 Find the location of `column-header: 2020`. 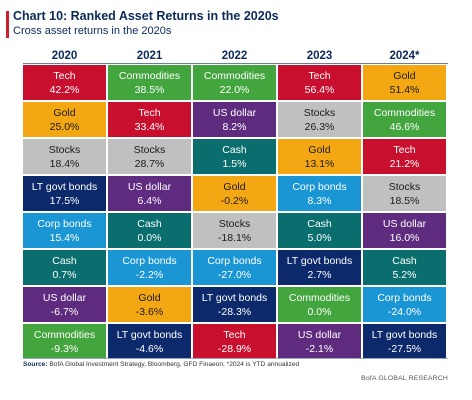

column-header: 2020 is located at coordinates (65, 56).